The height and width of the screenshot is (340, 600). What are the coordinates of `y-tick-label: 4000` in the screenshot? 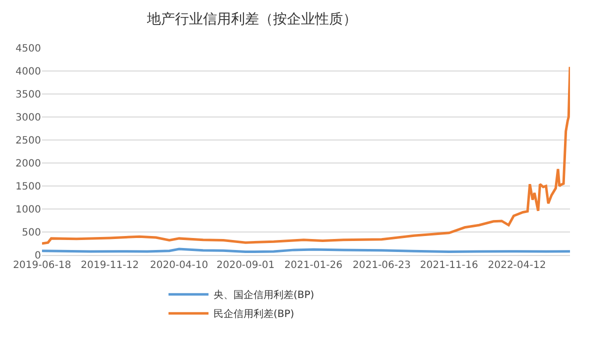 It's located at (28, 72).